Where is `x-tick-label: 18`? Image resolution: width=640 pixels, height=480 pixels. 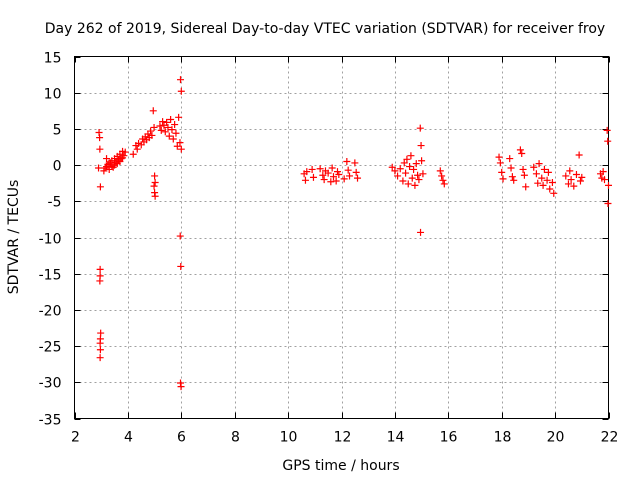
x-tick-label: 18 is located at coordinates (503, 438).